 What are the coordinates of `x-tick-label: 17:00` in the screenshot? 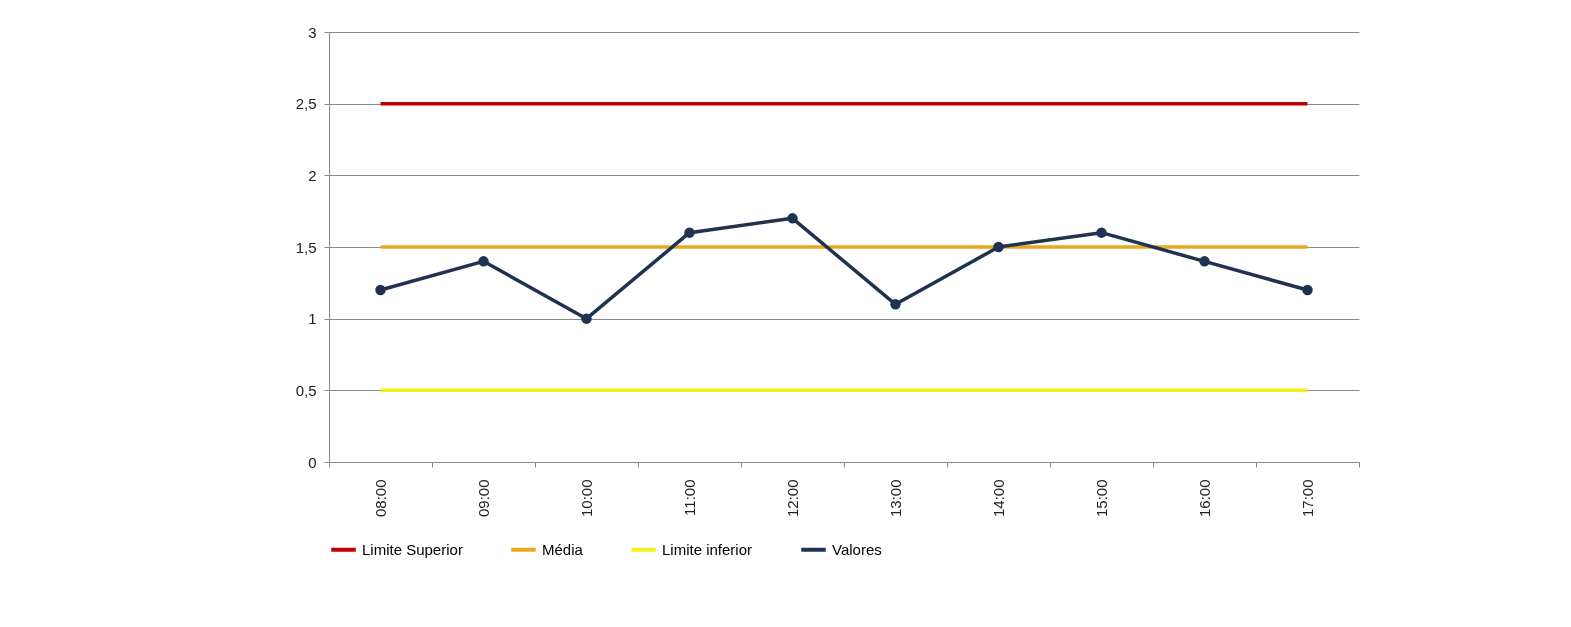 It's located at (1307, 498).